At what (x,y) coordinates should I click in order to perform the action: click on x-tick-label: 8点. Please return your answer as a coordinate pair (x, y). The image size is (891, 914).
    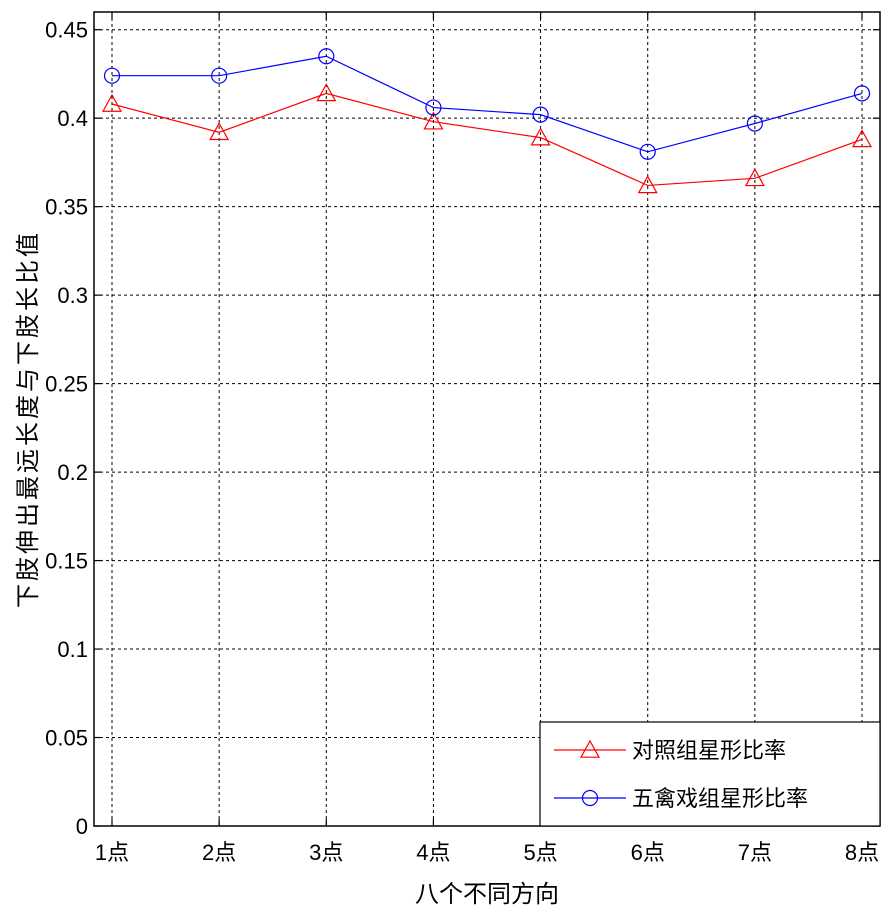
    Looking at the image, I should click on (862, 852).